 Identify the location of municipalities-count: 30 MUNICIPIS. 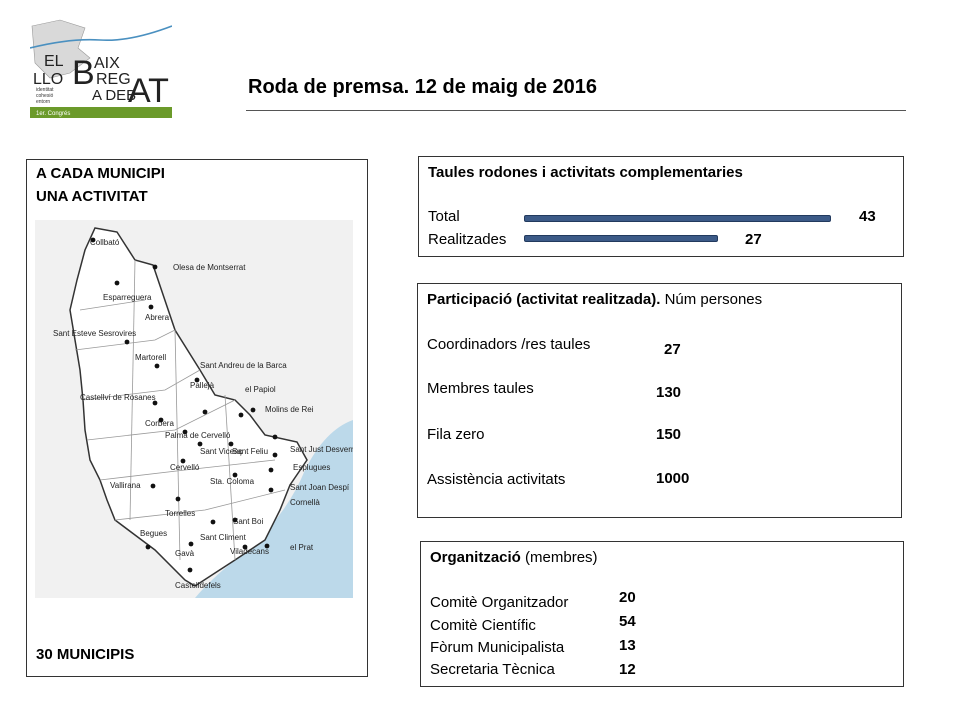
(85, 654).